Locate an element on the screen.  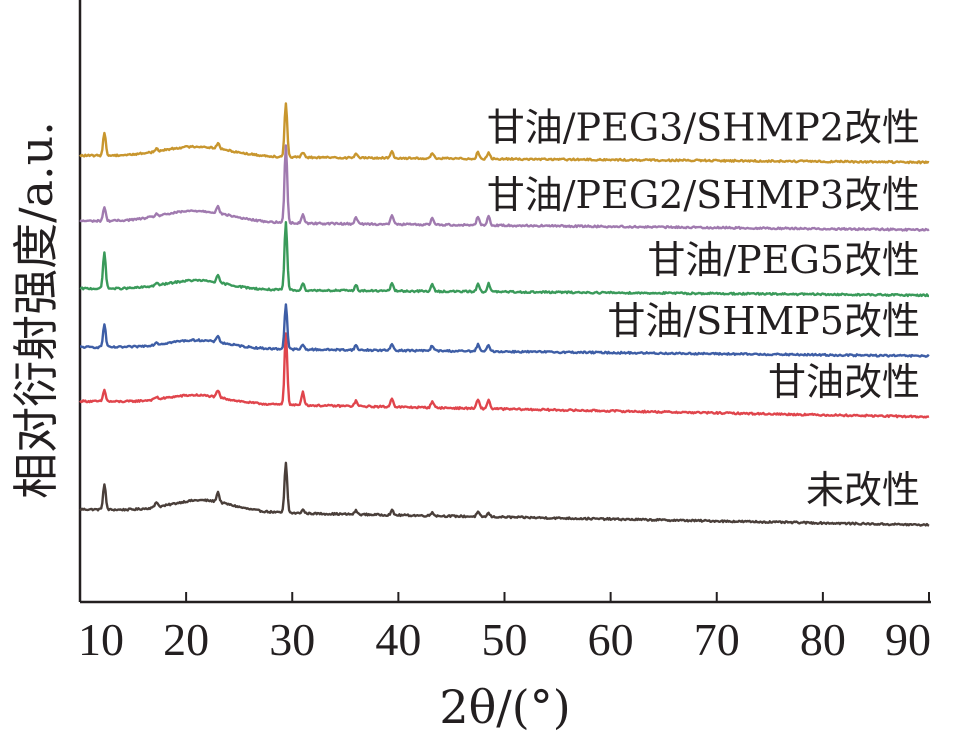
x-tick-label: 90 is located at coordinates (908, 639).